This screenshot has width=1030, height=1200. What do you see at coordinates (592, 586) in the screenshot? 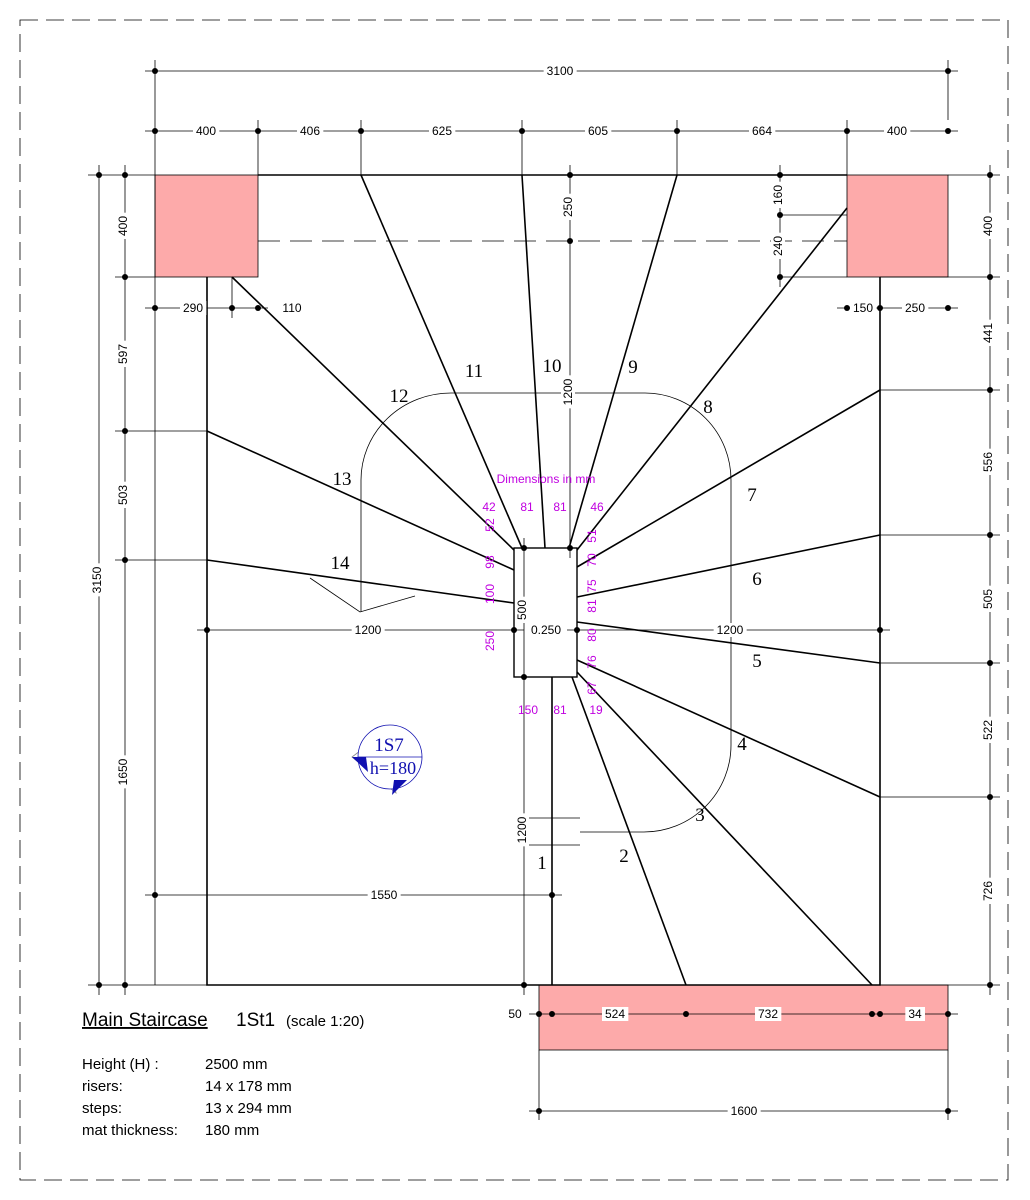
I see `newel-dimension-label: 75` at bounding box center [592, 586].